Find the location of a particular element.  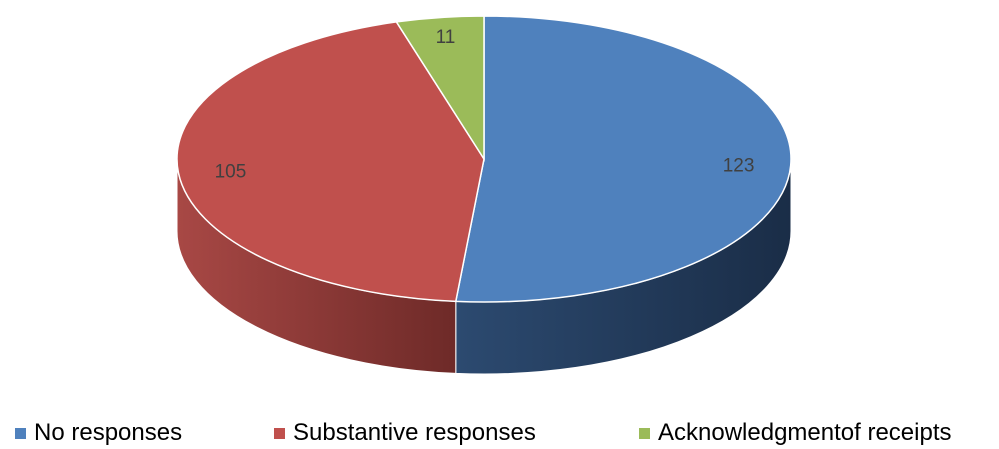

data-label-substantive-responses: 105 is located at coordinates (231, 172).